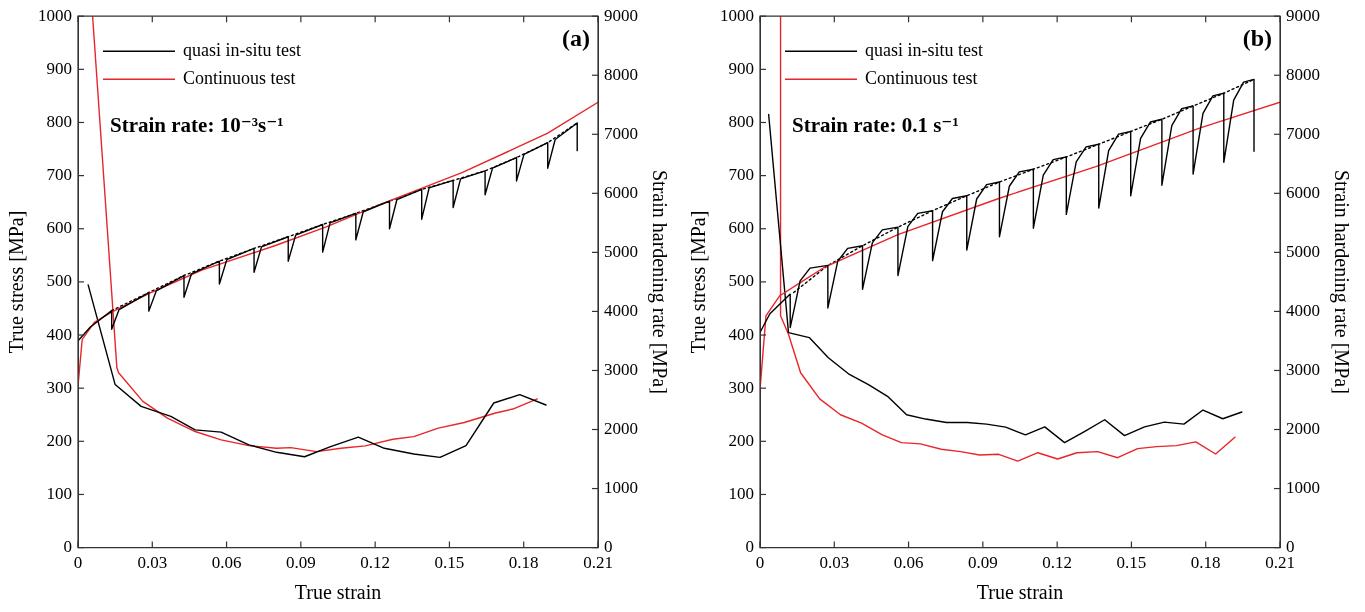 This screenshot has width=1365, height=612. Describe the element at coordinates (197, 124) in the screenshot. I see `annotation: Strain rate: 10⁻³s⁻¹` at that location.